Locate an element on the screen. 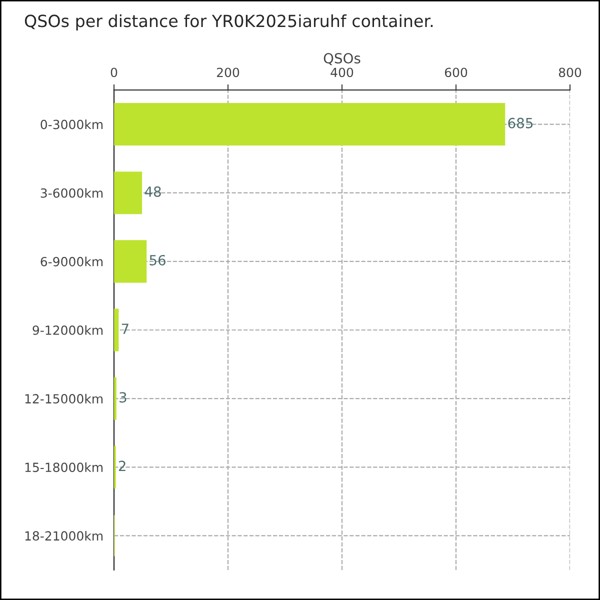  data-label: 7 is located at coordinates (125, 329).